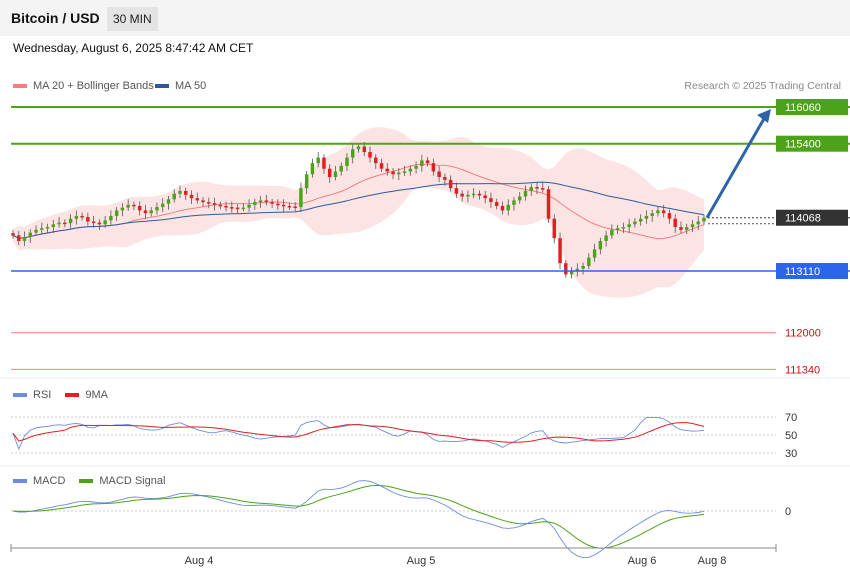 The width and height of the screenshot is (850, 576). Describe the element at coordinates (132, 19) in the screenshot. I see `timeframe-badge: 30 MIN` at that location.